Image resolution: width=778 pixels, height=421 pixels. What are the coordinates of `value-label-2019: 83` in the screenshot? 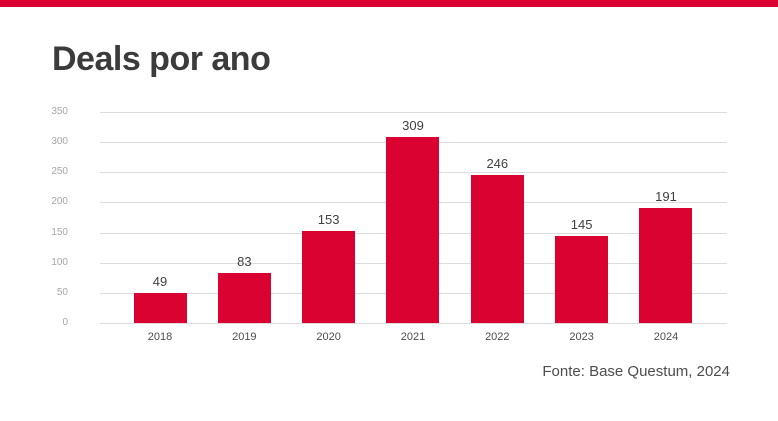 It's located at (244, 261).